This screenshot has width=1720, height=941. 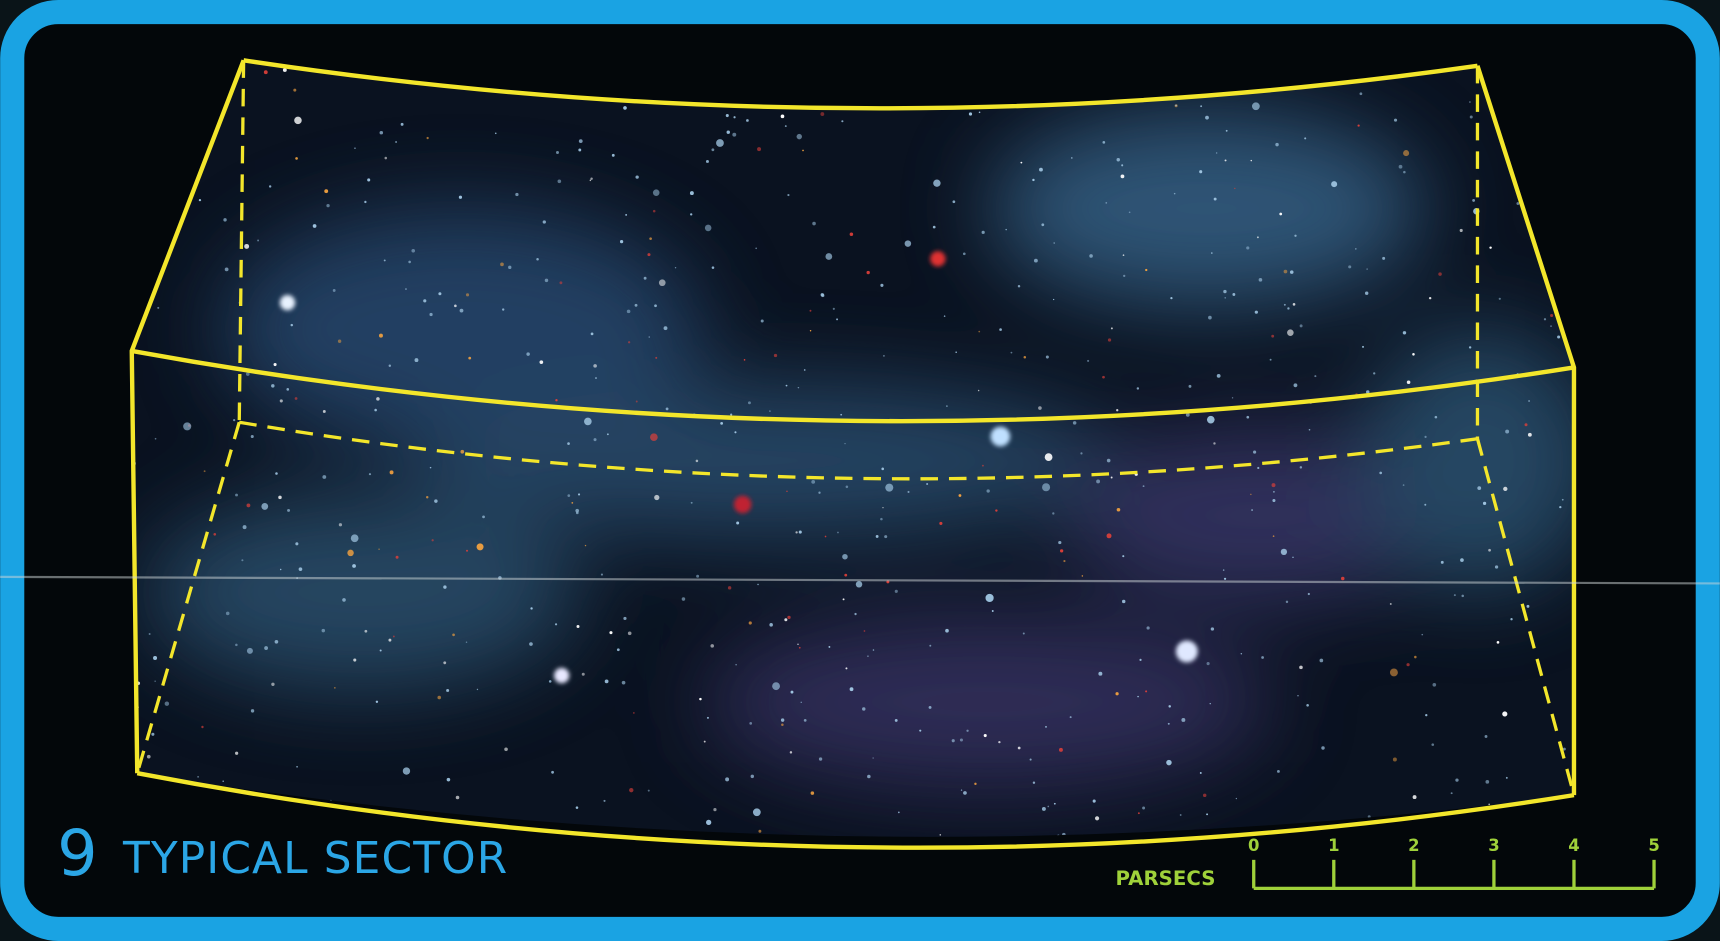 I want to click on panel-number: 9, so click(x=78, y=854).